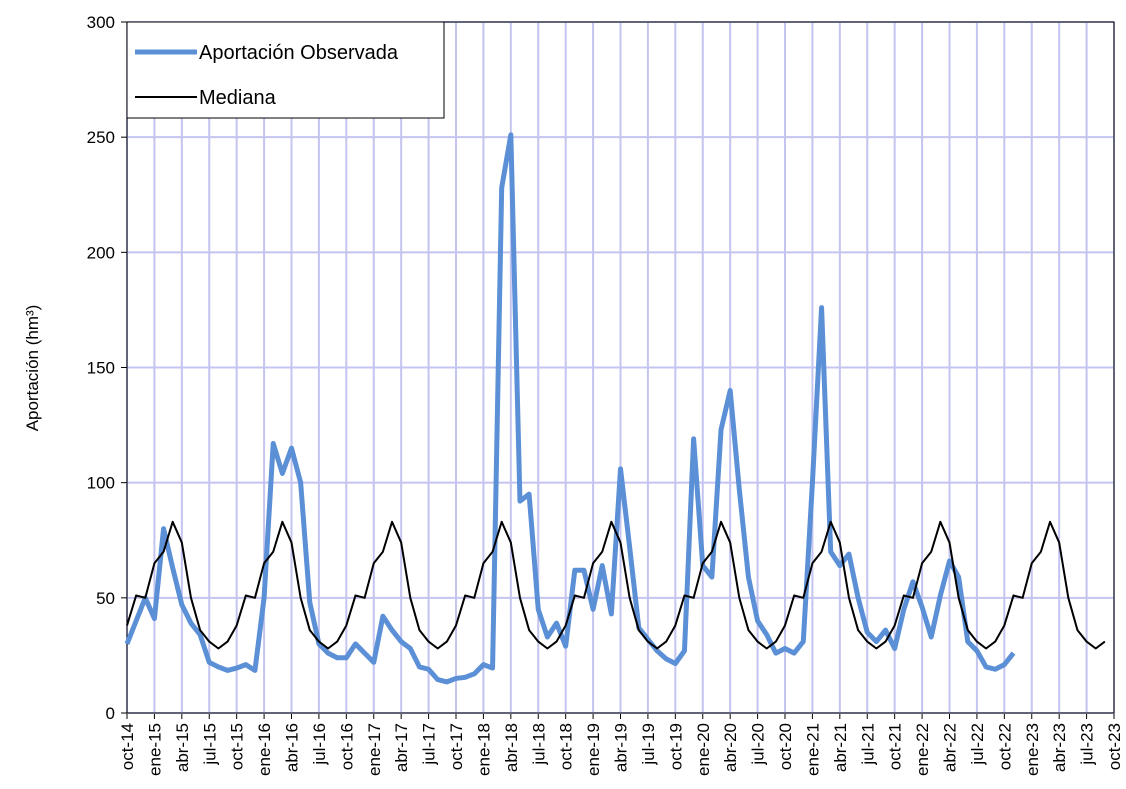 This screenshot has width=1126, height=789. What do you see at coordinates (867, 744) in the screenshot?
I see `x-tick-label: jul-21` at bounding box center [867, 744].